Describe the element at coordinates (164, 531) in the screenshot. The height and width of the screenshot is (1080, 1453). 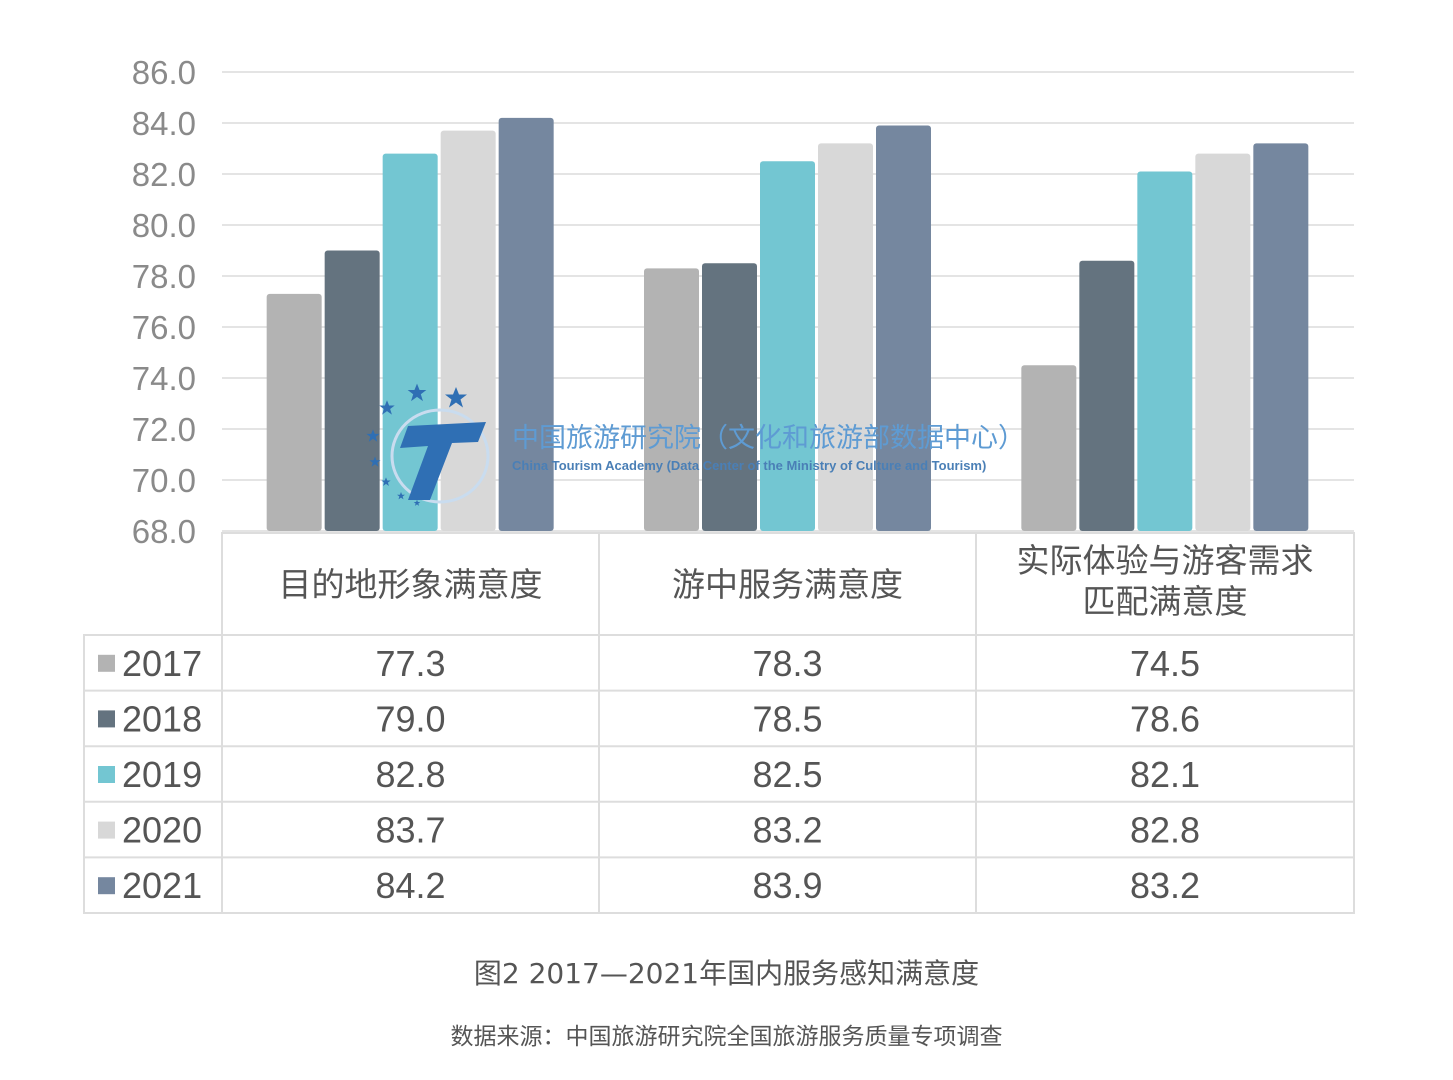
I see `y-tick-label: 68.0` at that location.